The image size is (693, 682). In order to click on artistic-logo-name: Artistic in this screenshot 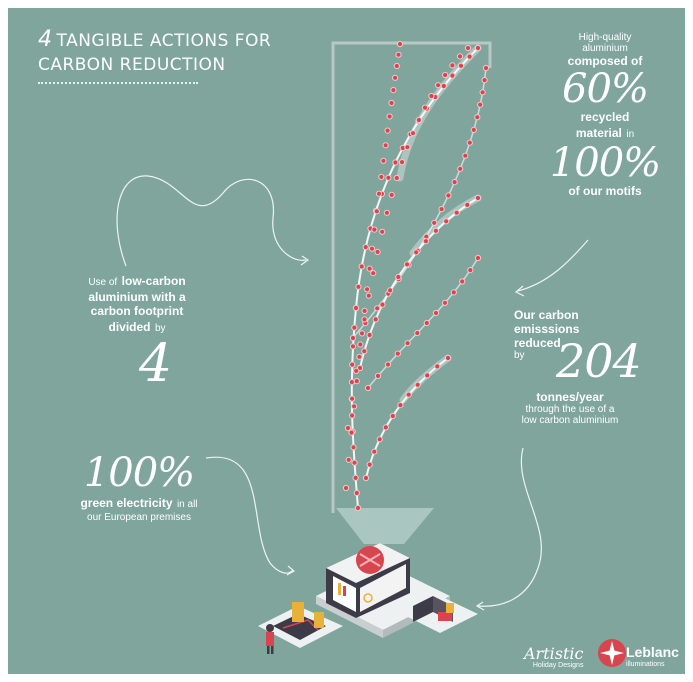, I will do `click(554, 653)`.